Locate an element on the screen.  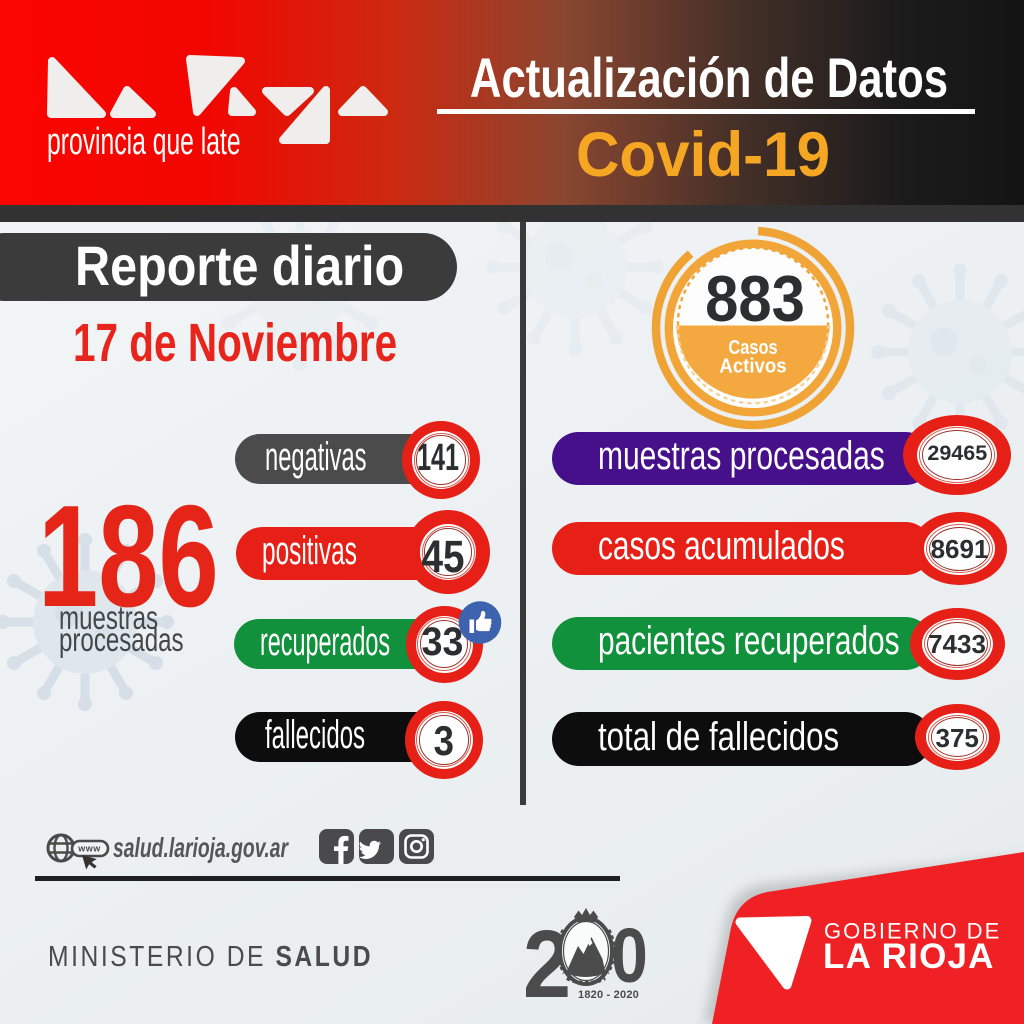
svg-text: 0 is located at coordinates (629, 956).